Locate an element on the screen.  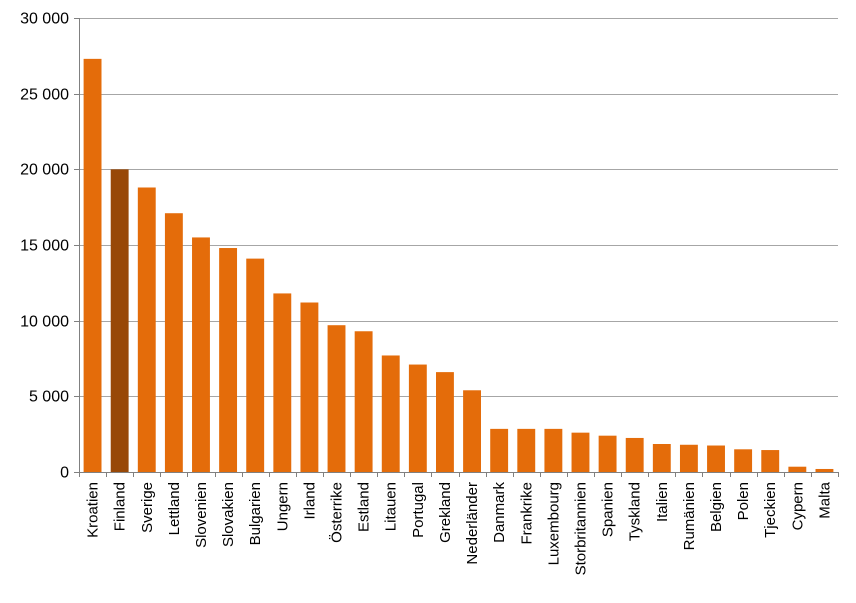
bar-cypern is located at coordinates (797, 469).